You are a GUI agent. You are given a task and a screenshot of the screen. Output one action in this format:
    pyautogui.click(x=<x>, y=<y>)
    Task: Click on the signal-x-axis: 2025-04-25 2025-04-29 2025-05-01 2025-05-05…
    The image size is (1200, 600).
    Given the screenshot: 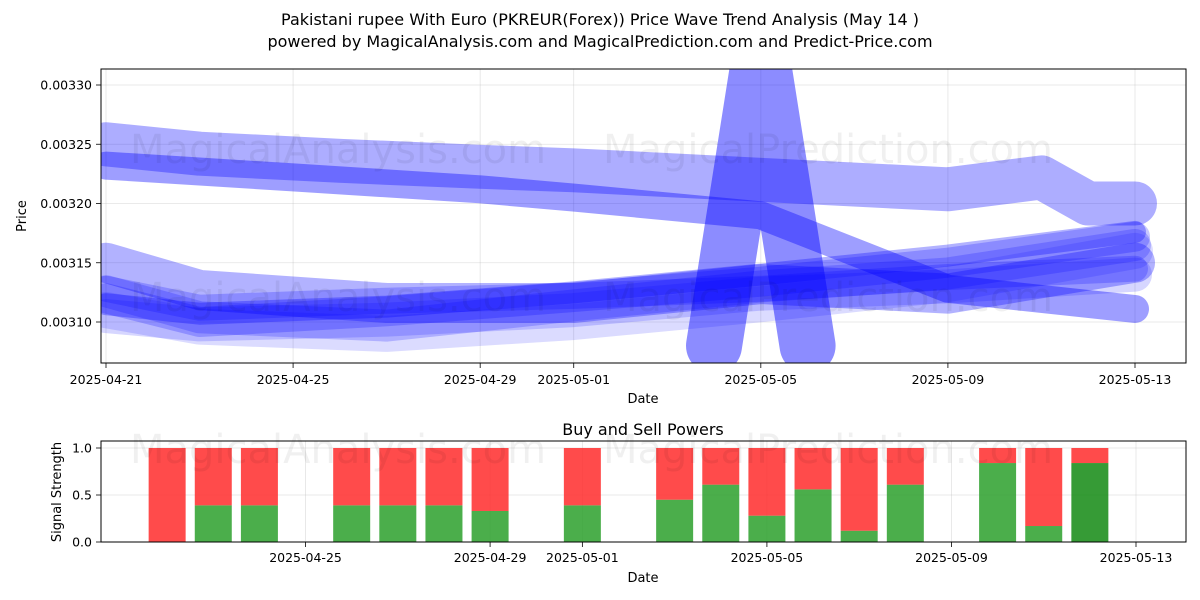 What is the action you would take?
    pyautogui.click(x=720, y=553)
    